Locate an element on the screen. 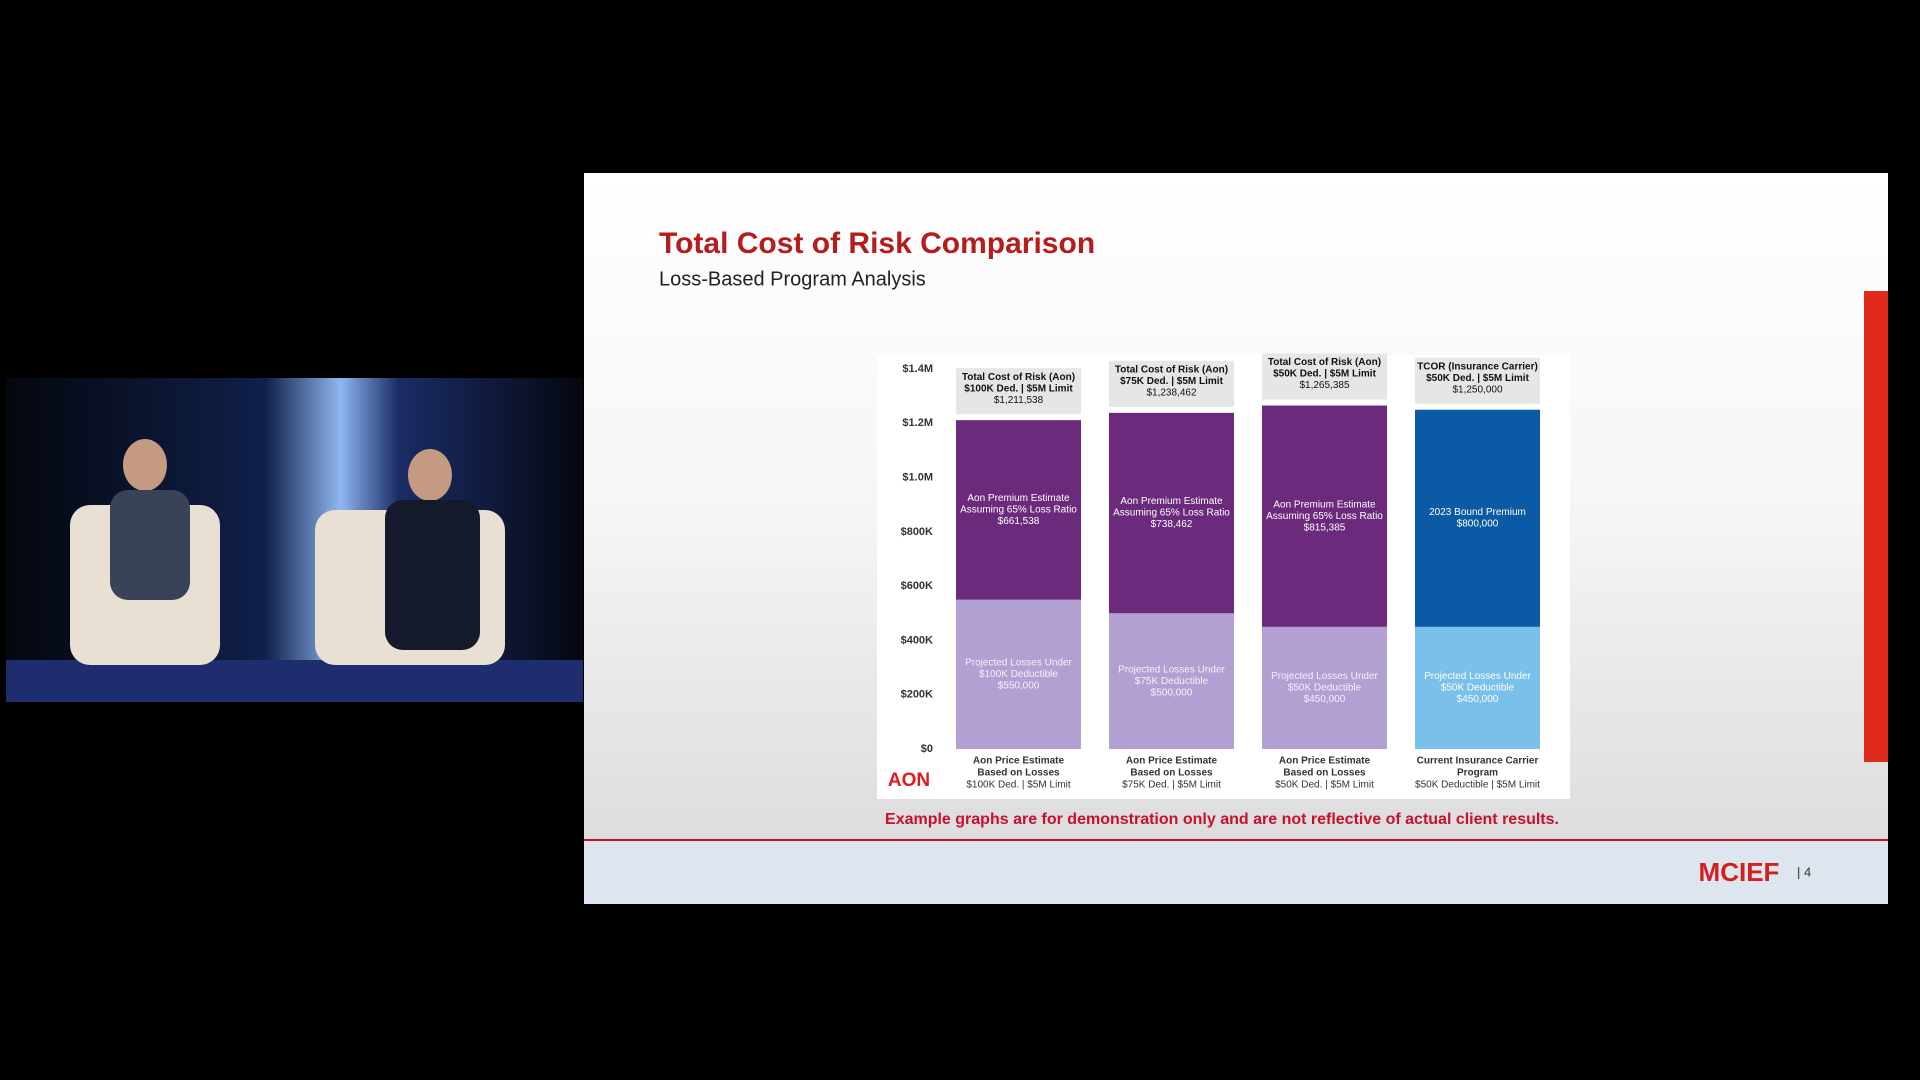  x-tick-label: $50K Ded. | $5M Limit is located at coordinates (1324, 785).